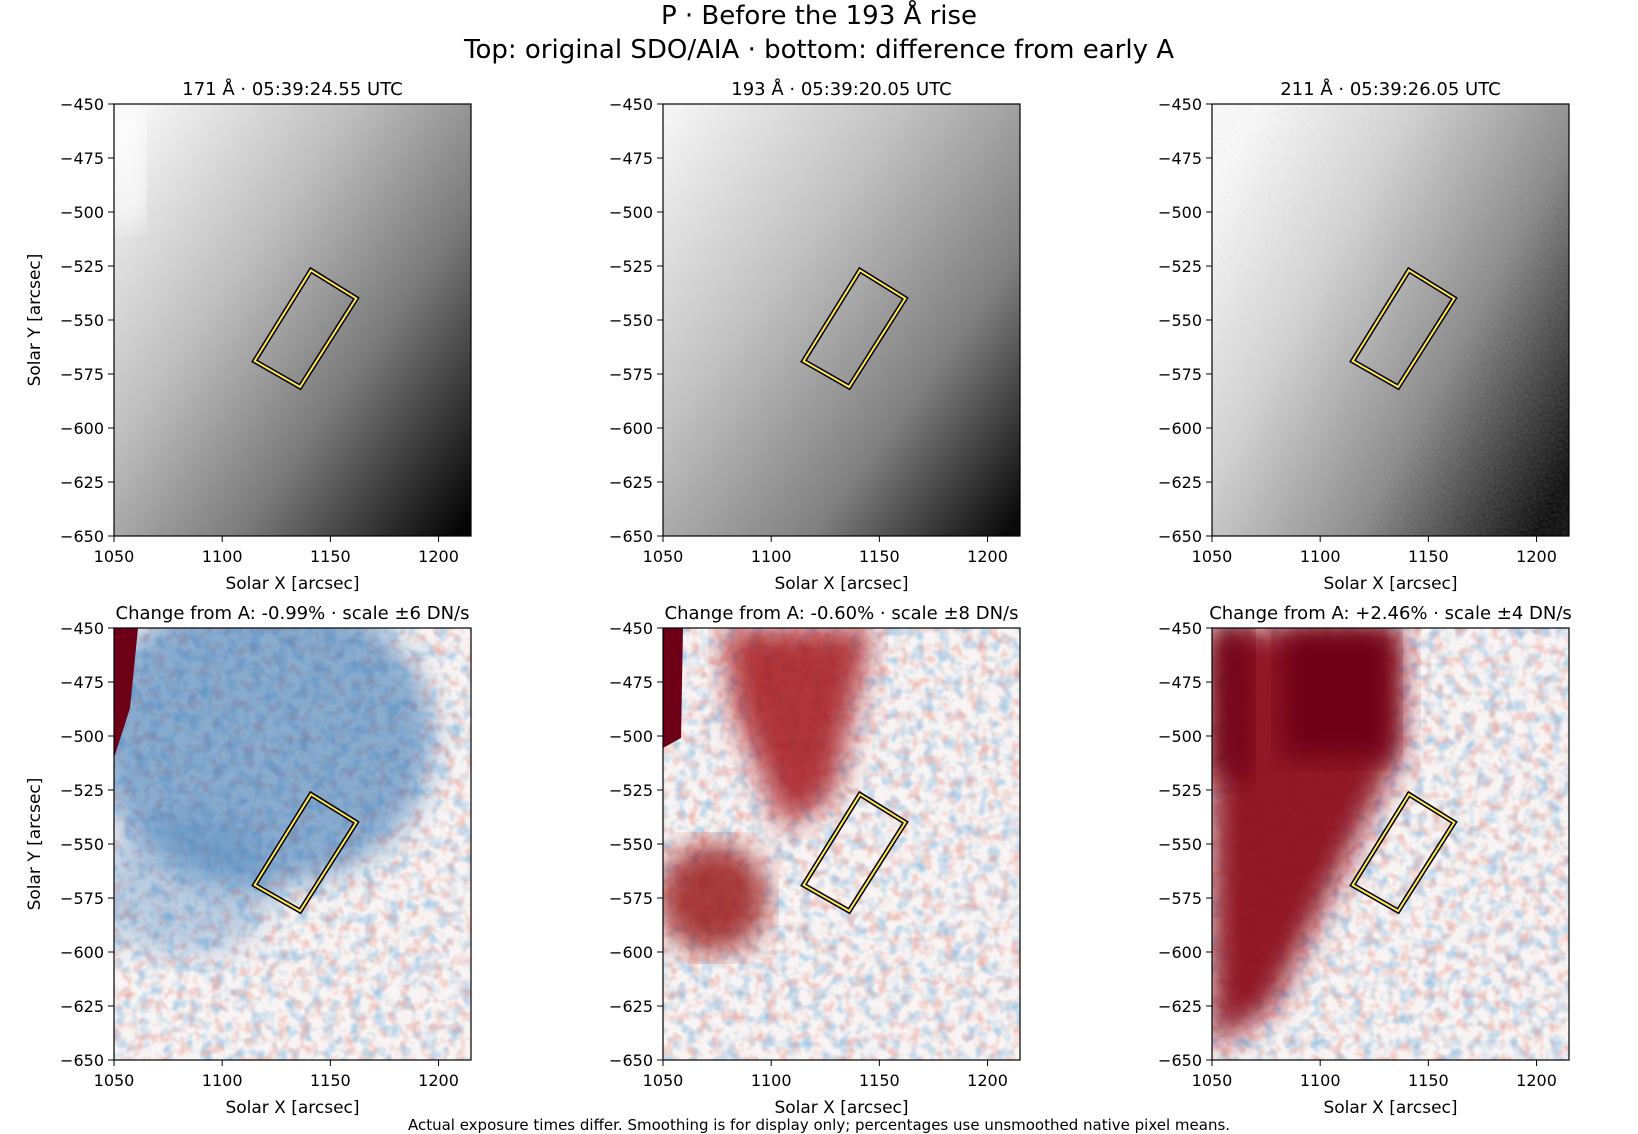  I want to click on increase-blob, so click(715, 898).